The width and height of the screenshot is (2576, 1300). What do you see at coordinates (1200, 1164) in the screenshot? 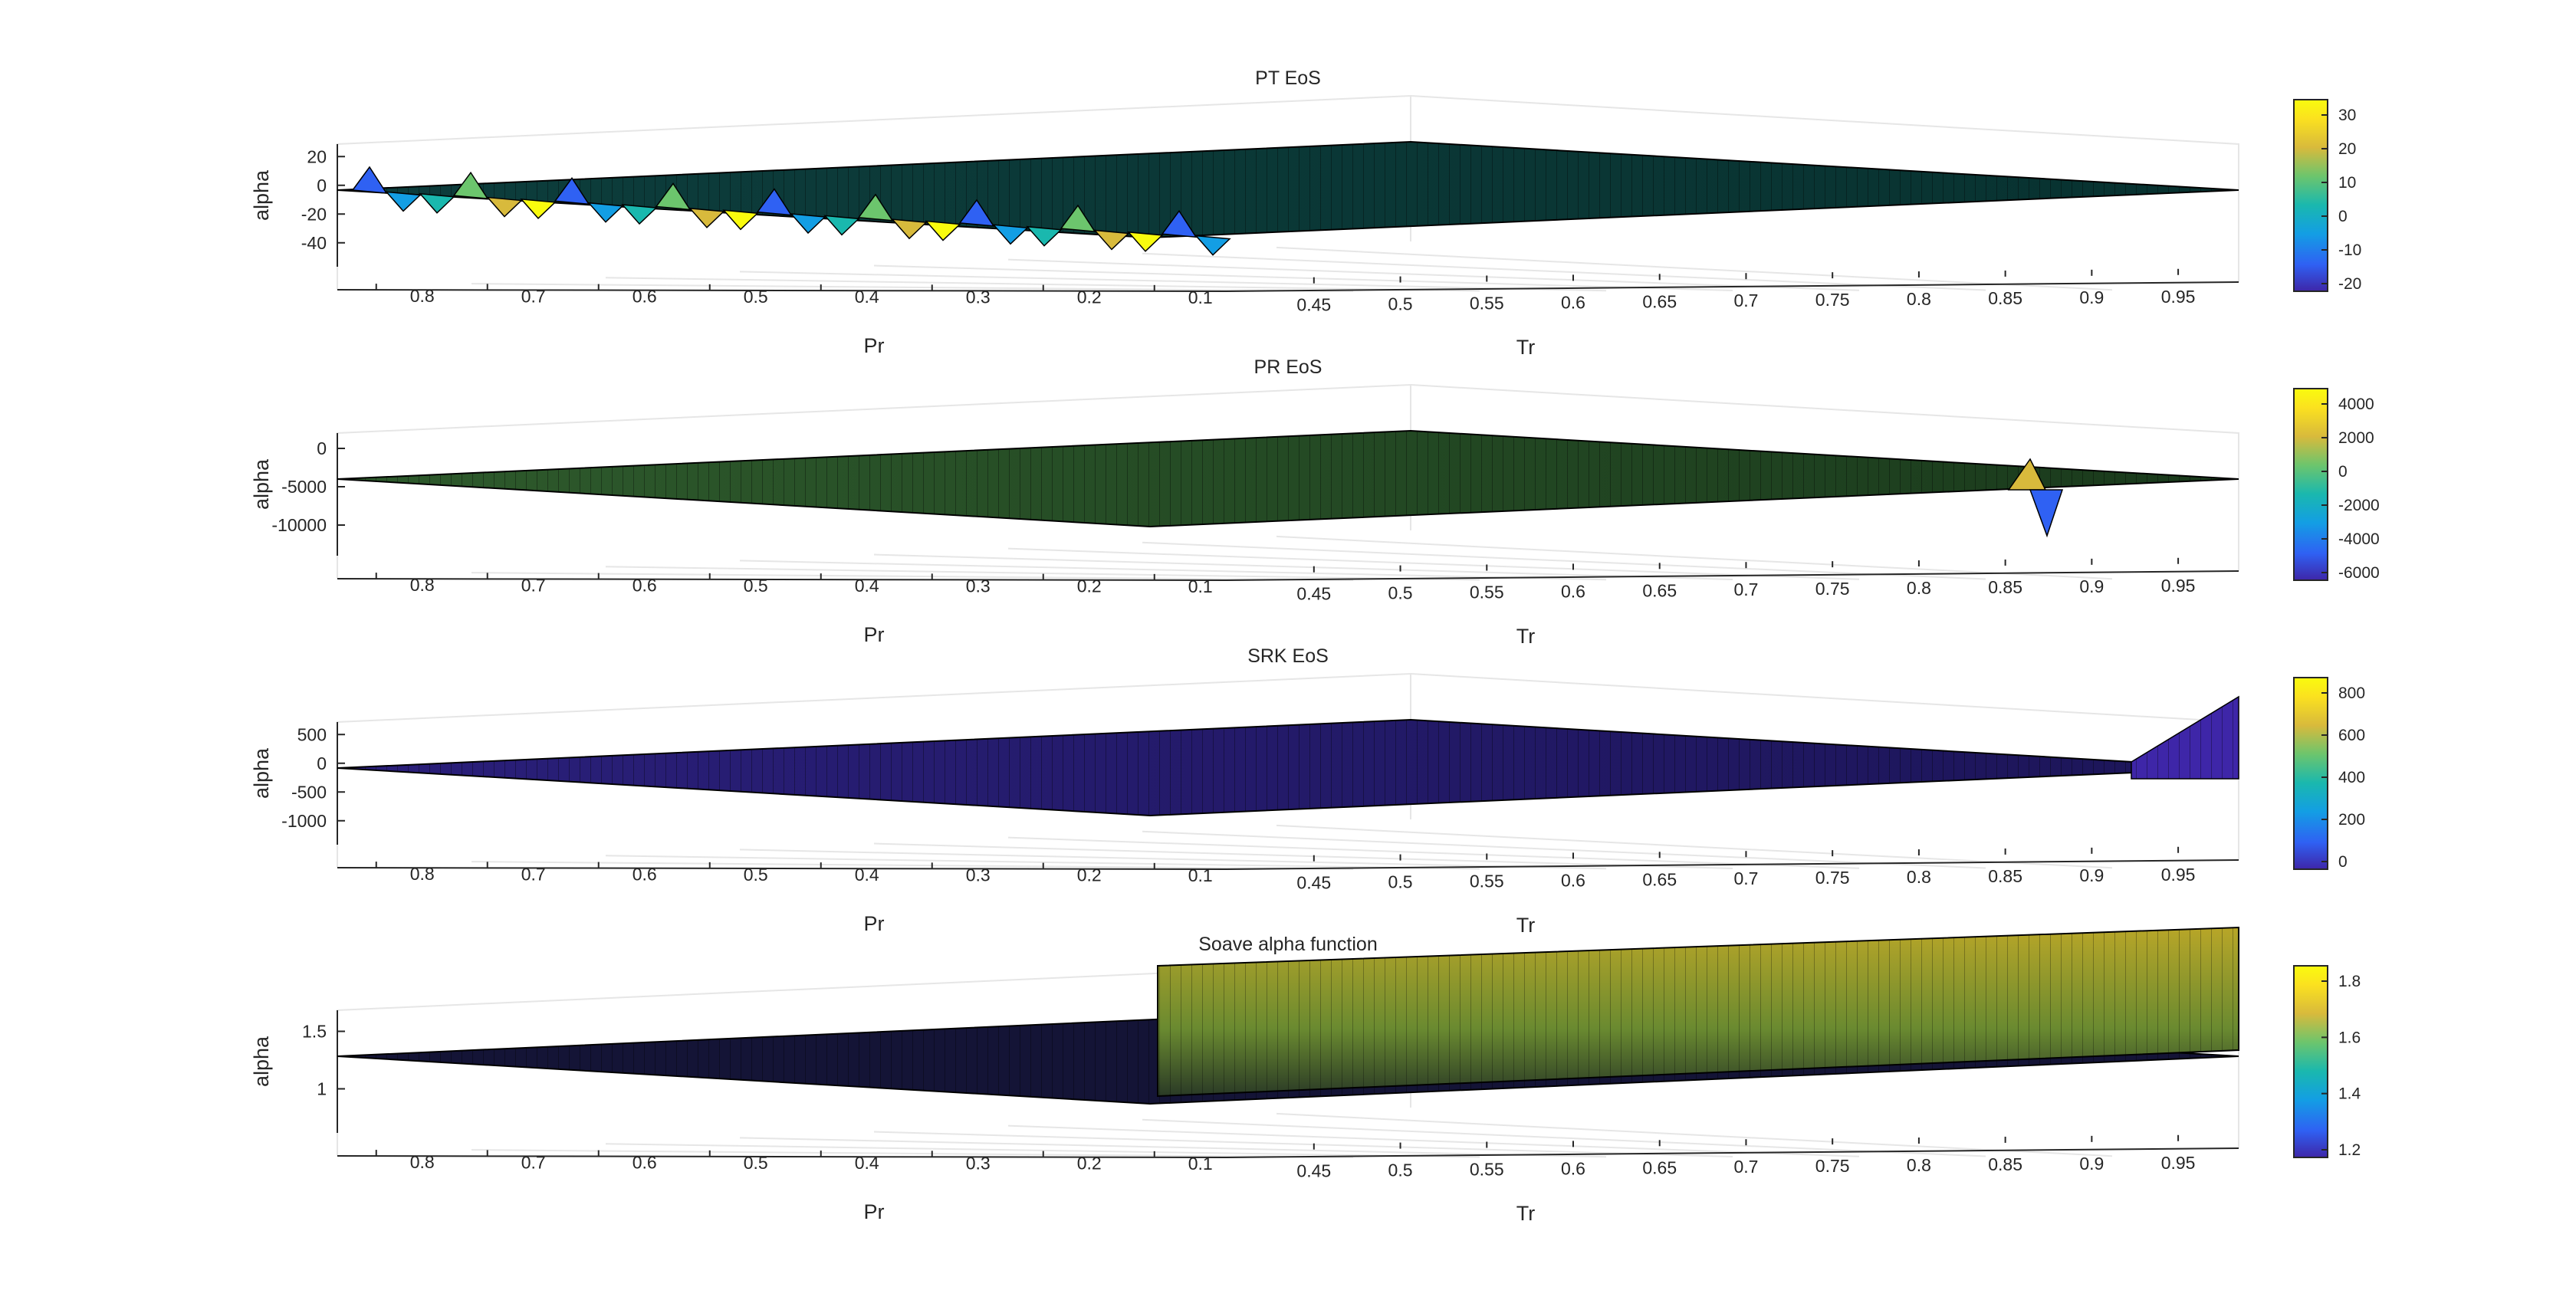
I see `pr-tick-label: 0.1` at bounding box center [1200, 1164].